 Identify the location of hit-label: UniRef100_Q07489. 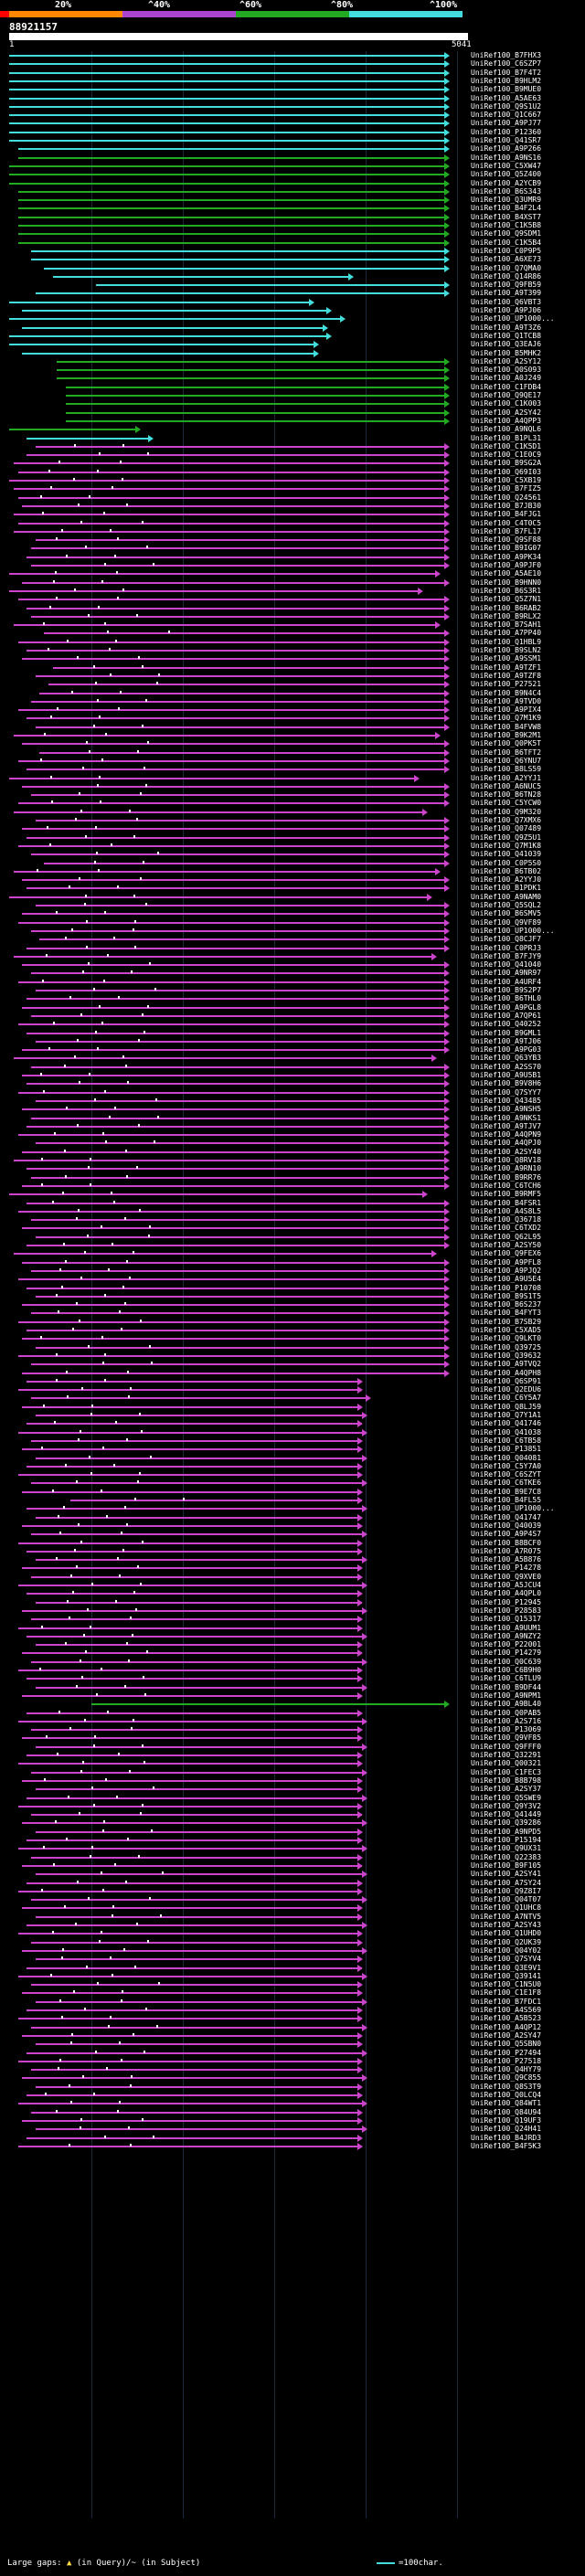
(507, 828).